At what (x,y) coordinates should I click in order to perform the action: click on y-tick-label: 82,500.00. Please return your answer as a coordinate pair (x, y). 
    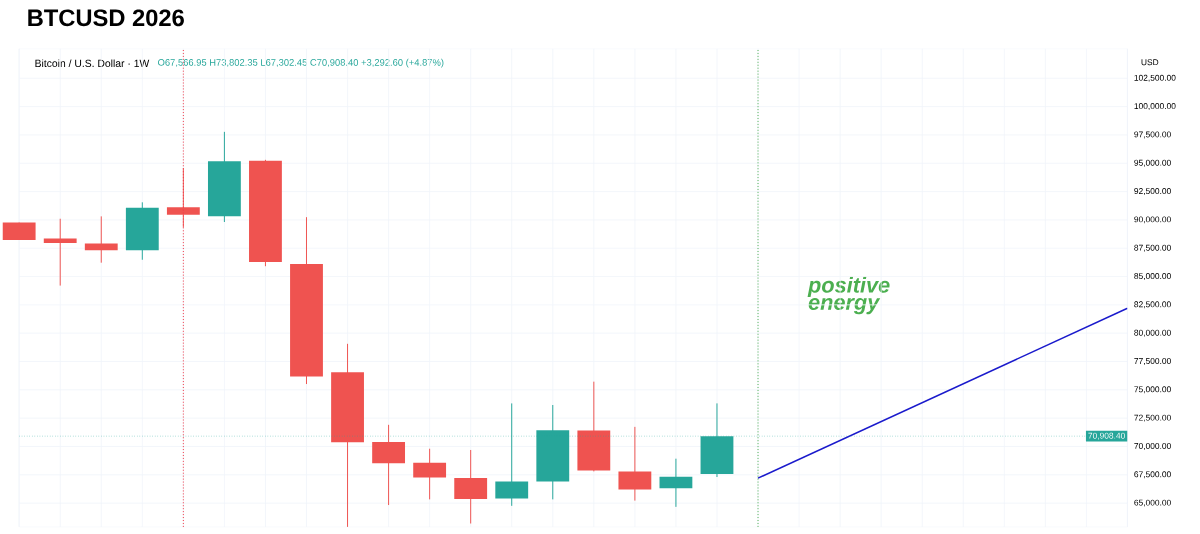
    Looking at the image, I should click on (1152, 305).